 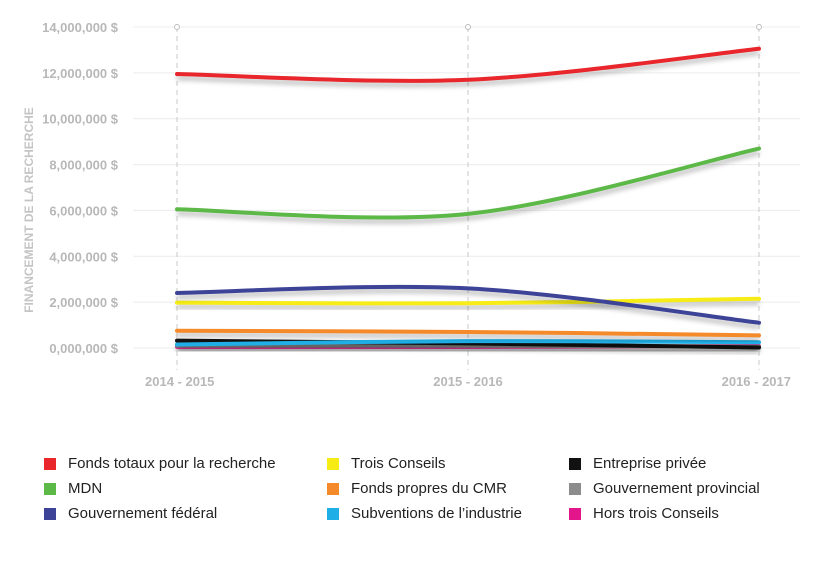 I want to click on legend-label: Gouvernement fédéral, so click(x=143, y=513).